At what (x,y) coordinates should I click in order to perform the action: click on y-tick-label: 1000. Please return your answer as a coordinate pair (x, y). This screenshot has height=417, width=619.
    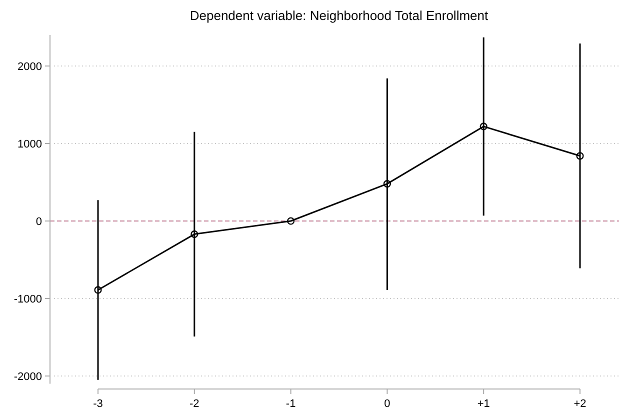
    Looking at the image, I should click on (30, 144).